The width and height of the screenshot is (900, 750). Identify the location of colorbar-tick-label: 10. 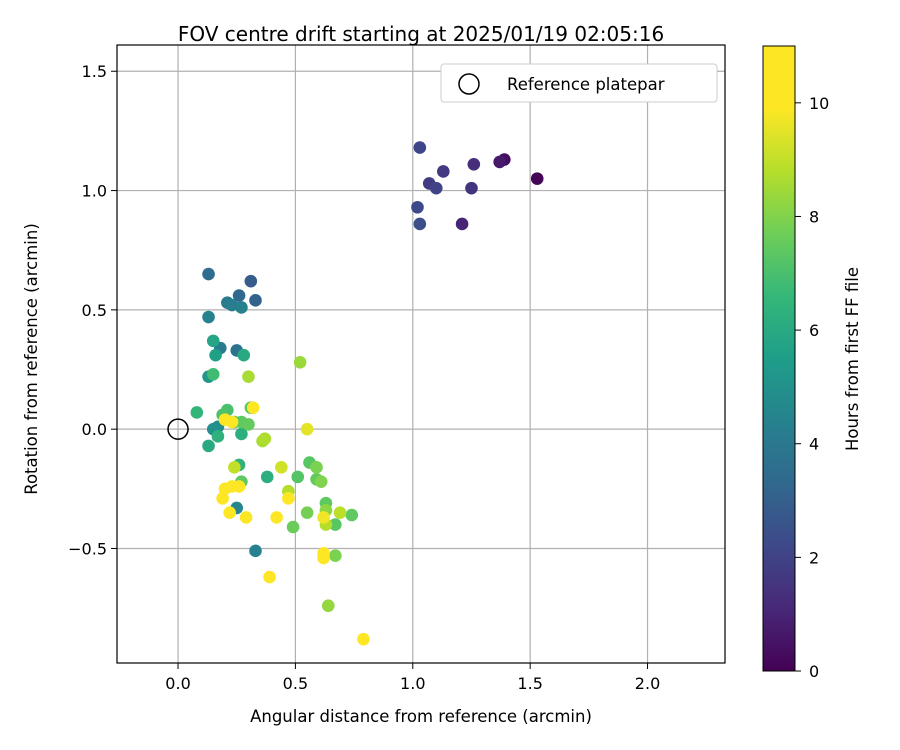
(819, 103).